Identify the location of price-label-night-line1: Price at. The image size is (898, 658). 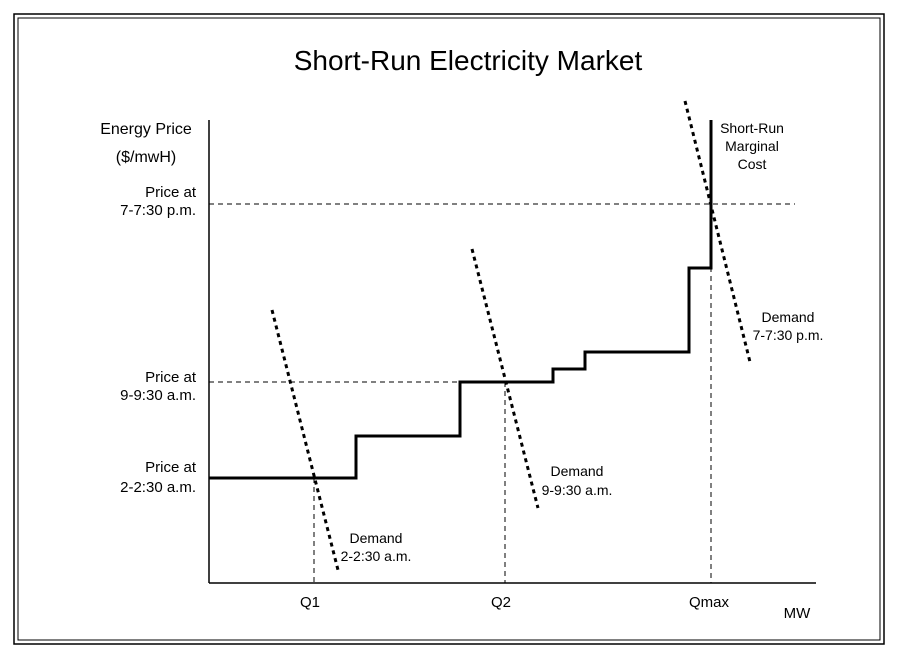
(171, 467).